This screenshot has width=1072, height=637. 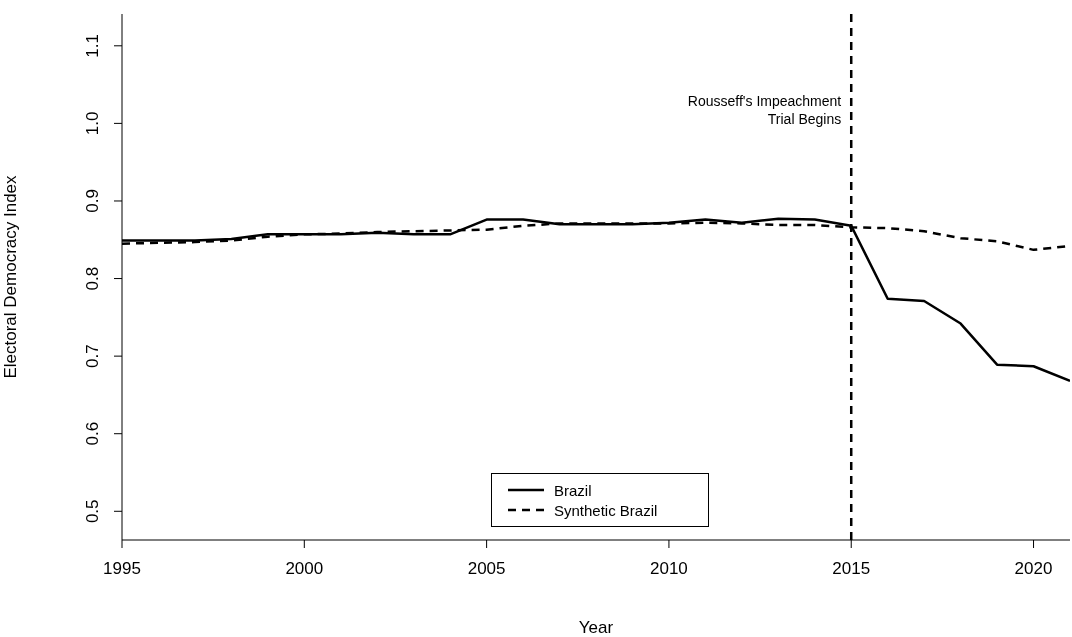 I want to click on x-tick-label: 2005, so click(x=486, y=568).